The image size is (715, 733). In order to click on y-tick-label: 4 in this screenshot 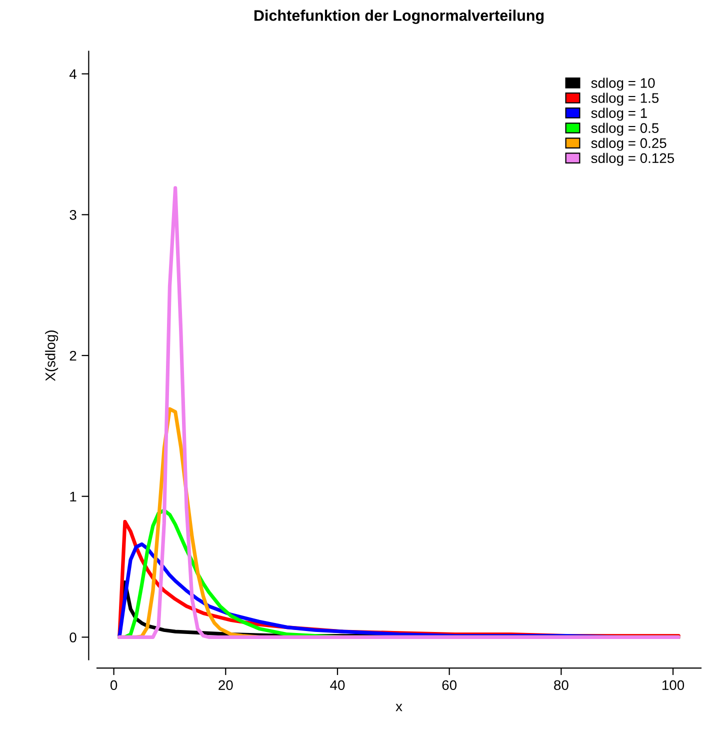, I will do `click(72, 74)`.